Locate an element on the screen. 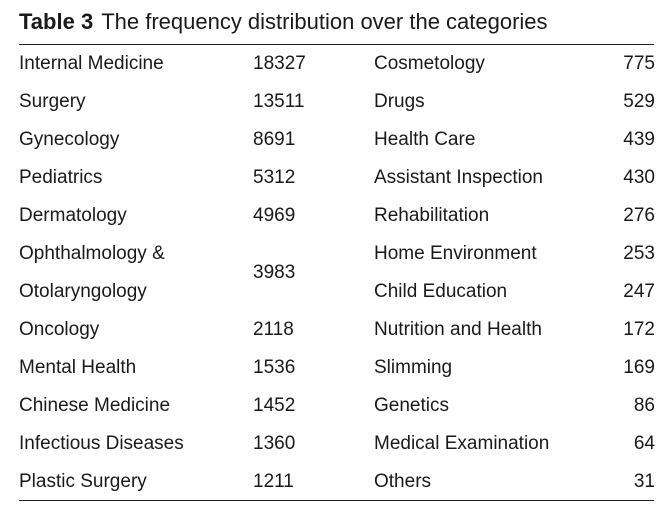  category-count: 1211 is located at coordinates (273, 481).